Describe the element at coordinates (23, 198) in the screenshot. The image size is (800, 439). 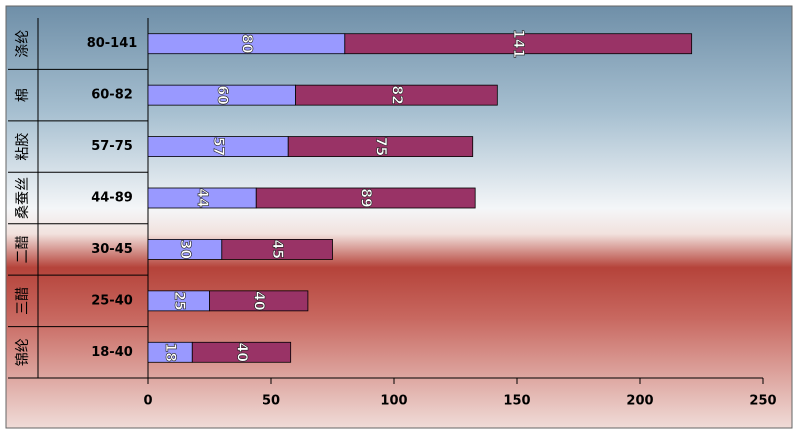
I see `group-label: 桑蚕丝` at that location.